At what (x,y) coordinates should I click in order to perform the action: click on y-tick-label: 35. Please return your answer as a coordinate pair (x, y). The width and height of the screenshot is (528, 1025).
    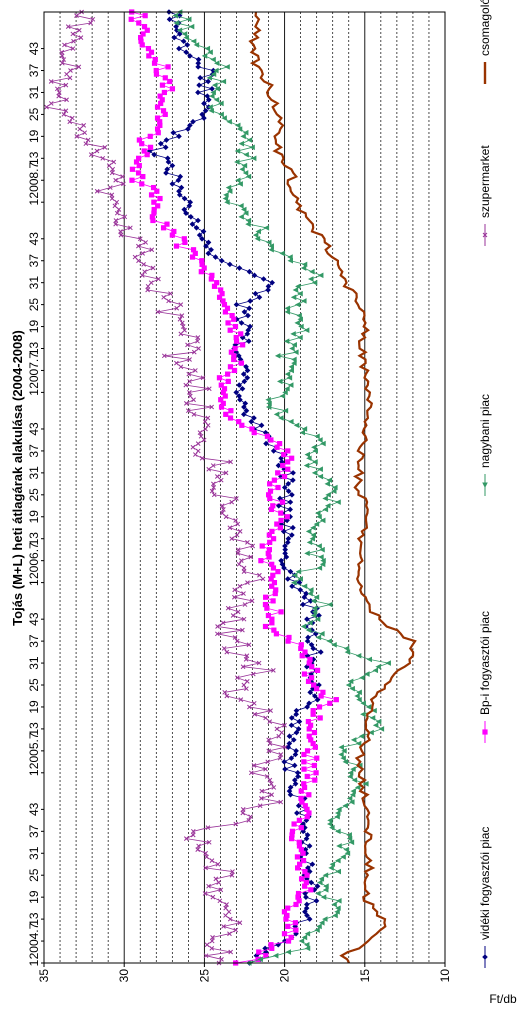
    Looking at the image, I should click on (44, 976).